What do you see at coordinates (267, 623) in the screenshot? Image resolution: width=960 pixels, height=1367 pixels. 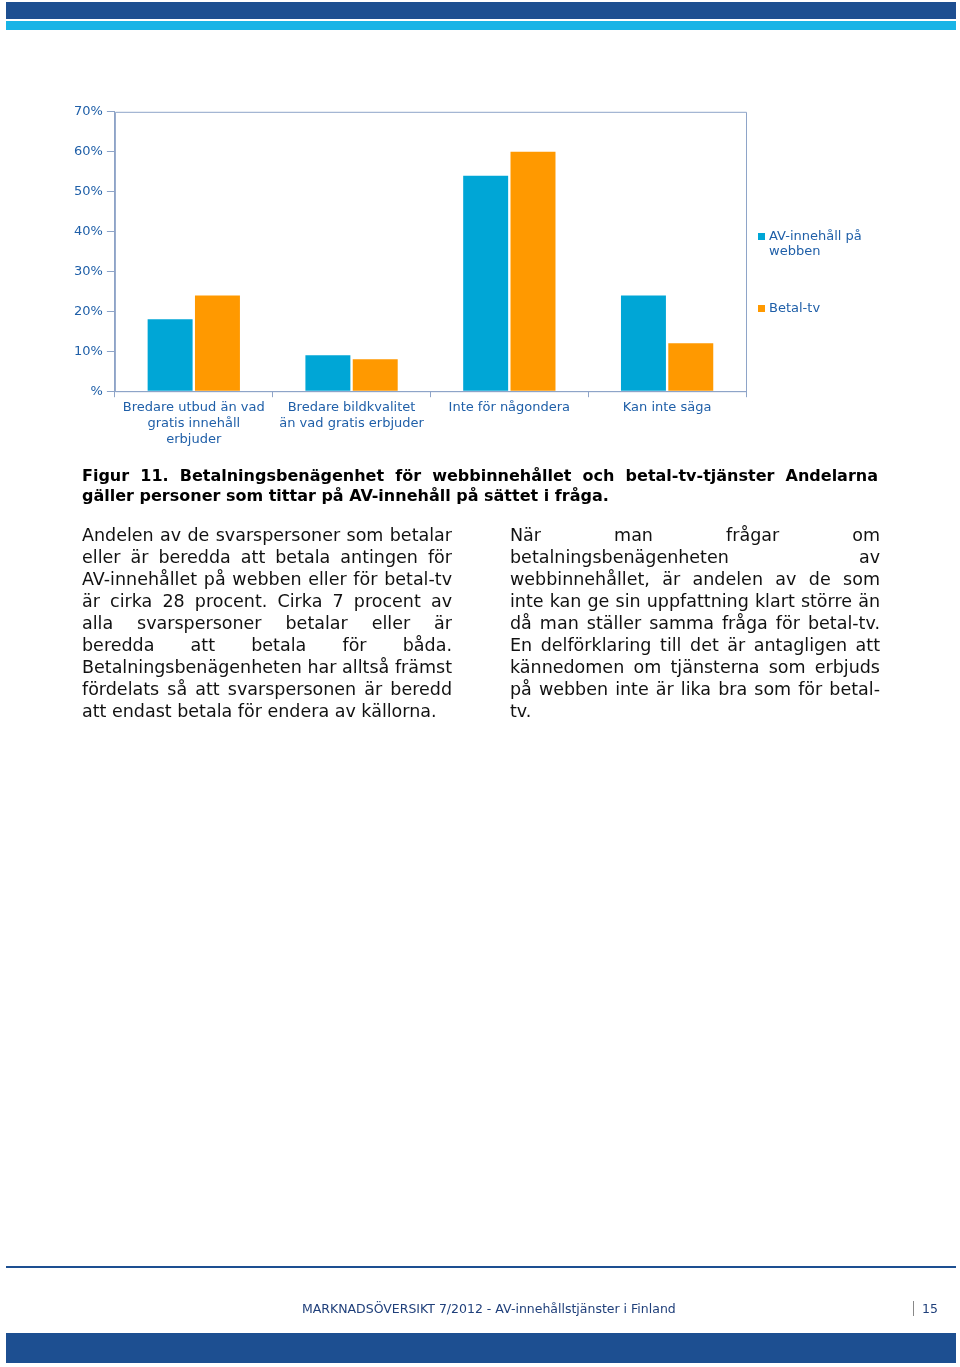 I see `text: Andelen av de svarspersoner som betalar eller är beredda att betala antingen för AV-innehållet på webben eller för betal-tv är cirka 28 procent. Cirka 7 procent av alla svarspersoner betalar eller är beredda att betala för båda. Betalningsbenägenheten har alltså främst fördelats så att svarspersonen är beredd att endast betala för endera av källorna.` at bounding box center [267, 623].